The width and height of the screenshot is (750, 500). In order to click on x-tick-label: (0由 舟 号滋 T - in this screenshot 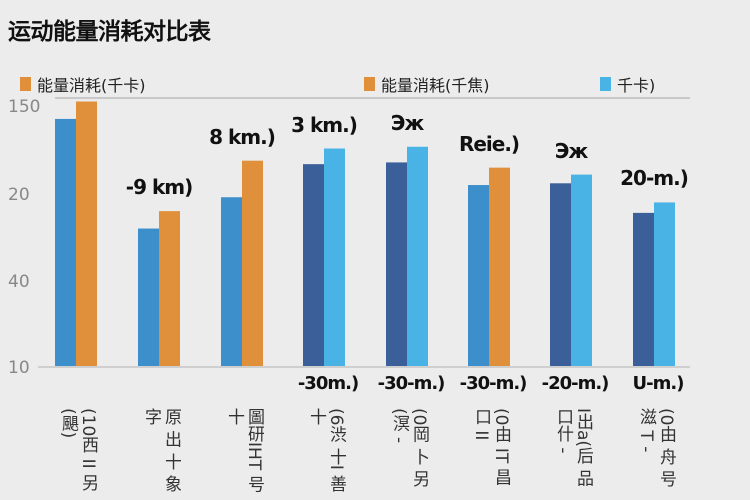, I will do `click(656, 448)`.